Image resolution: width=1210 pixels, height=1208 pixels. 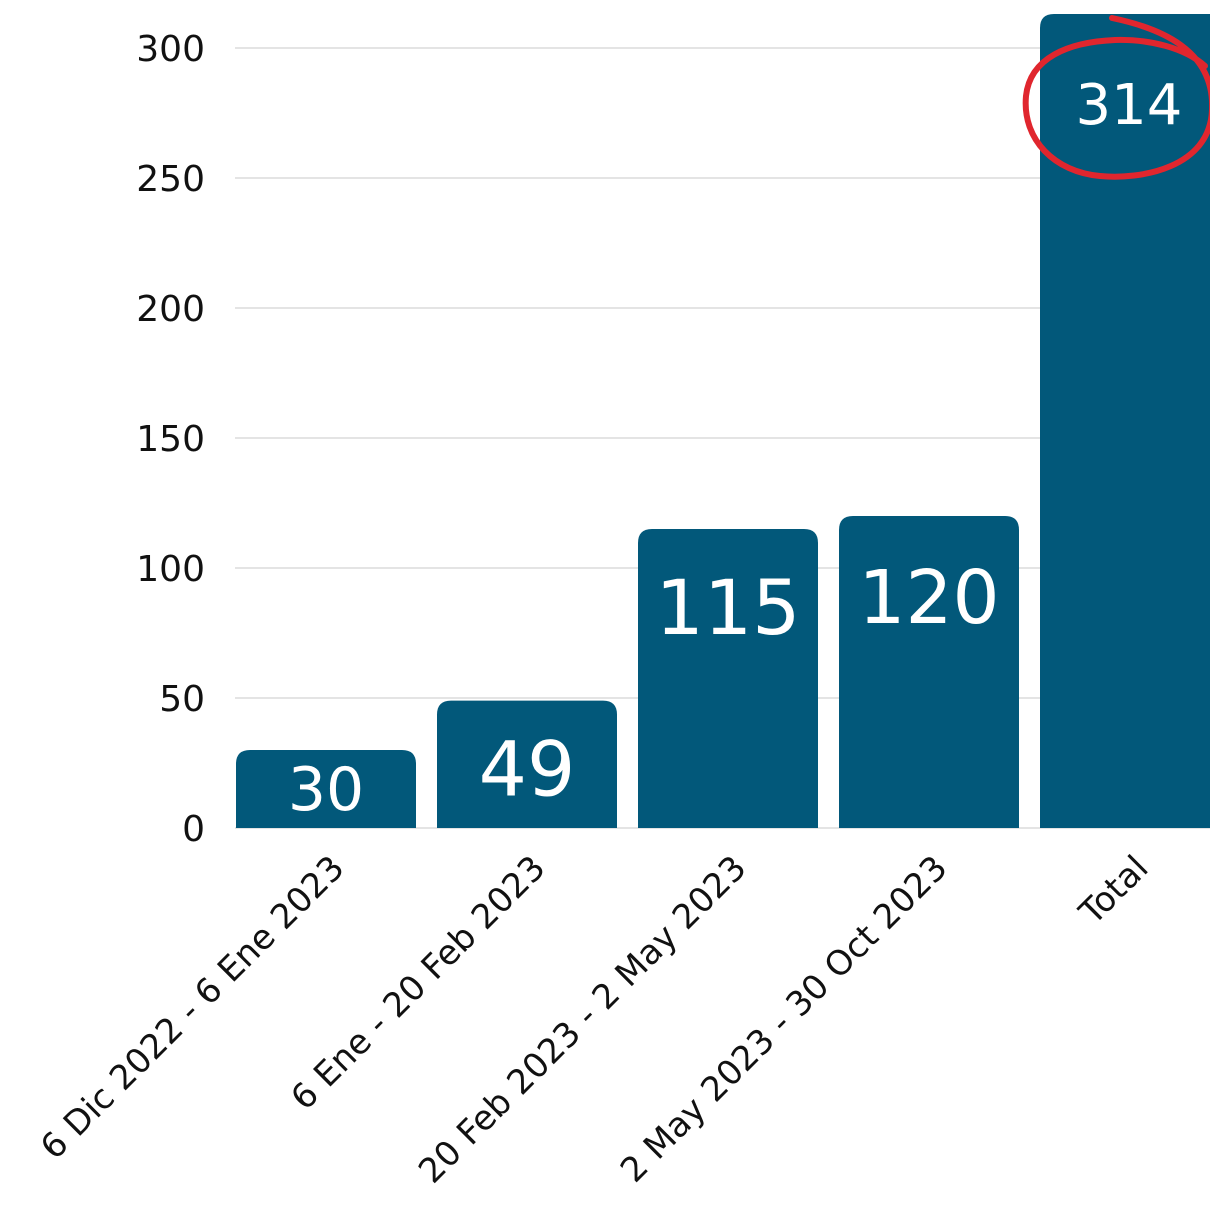 I want to click on bar-data-label-5: 314, so click(x=1129, y=105).